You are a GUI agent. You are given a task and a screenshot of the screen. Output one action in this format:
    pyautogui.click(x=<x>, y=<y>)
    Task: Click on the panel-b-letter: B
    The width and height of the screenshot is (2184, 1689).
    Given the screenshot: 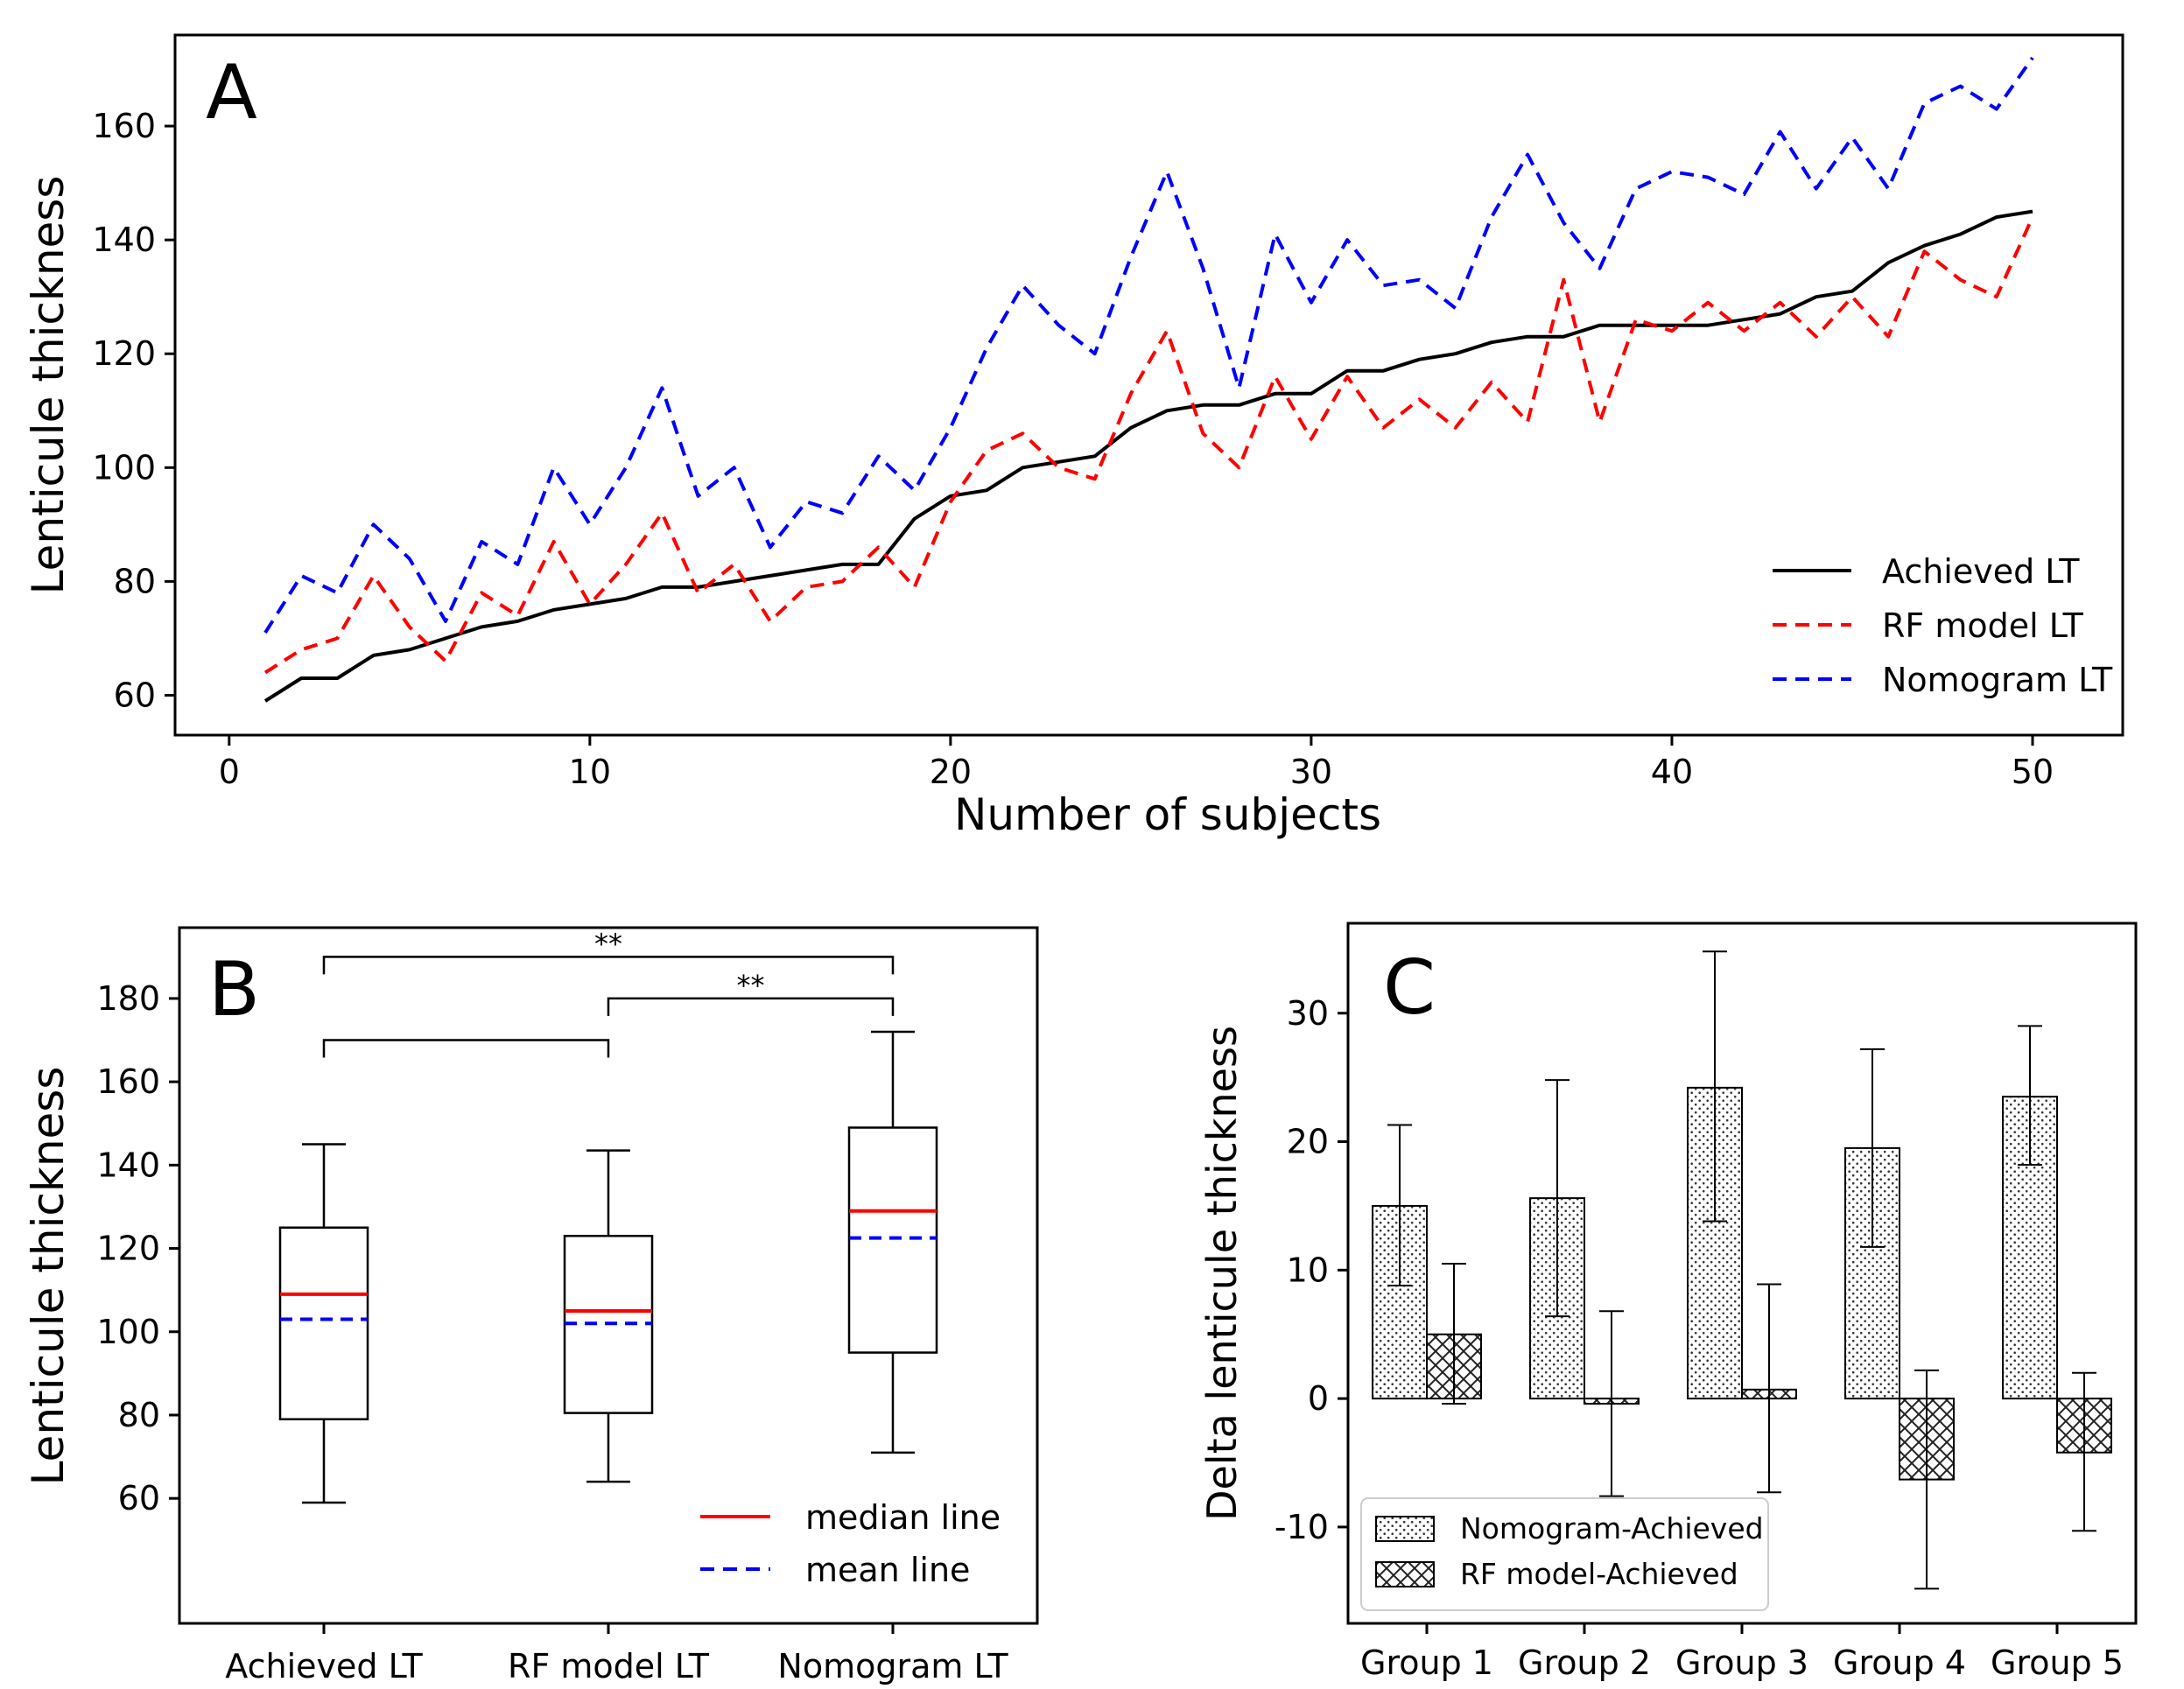 What is the action you would take?
    pyautogui.click(x=234, y=990)
    